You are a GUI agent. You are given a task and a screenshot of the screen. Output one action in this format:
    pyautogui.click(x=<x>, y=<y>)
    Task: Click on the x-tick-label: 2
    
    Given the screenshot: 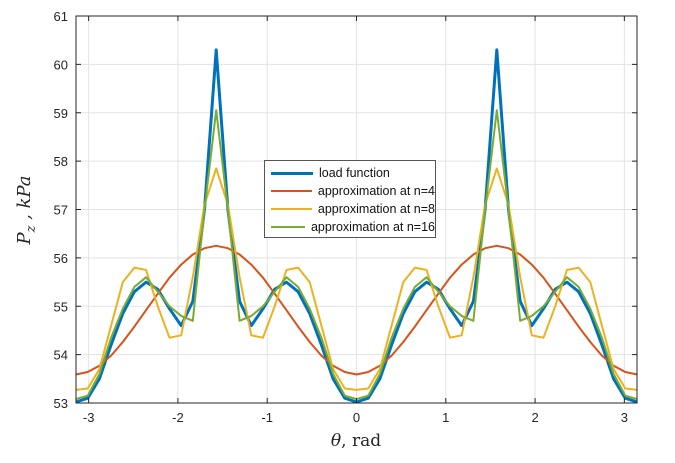 What is the action you would take?
    pyautogui.click(x=534, y=417)
    